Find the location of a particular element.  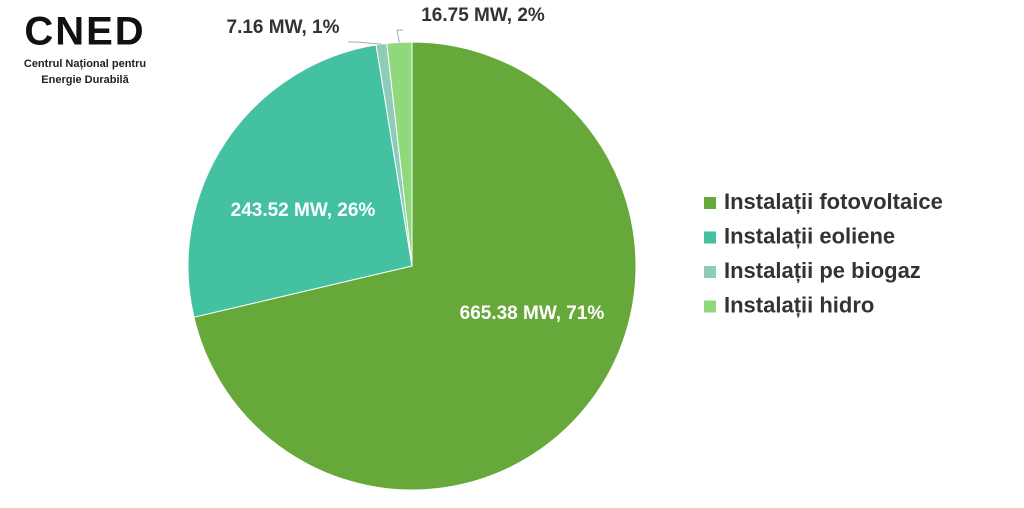

data-label: 665.38 MW, 71% is located at coordinates (532, 313).